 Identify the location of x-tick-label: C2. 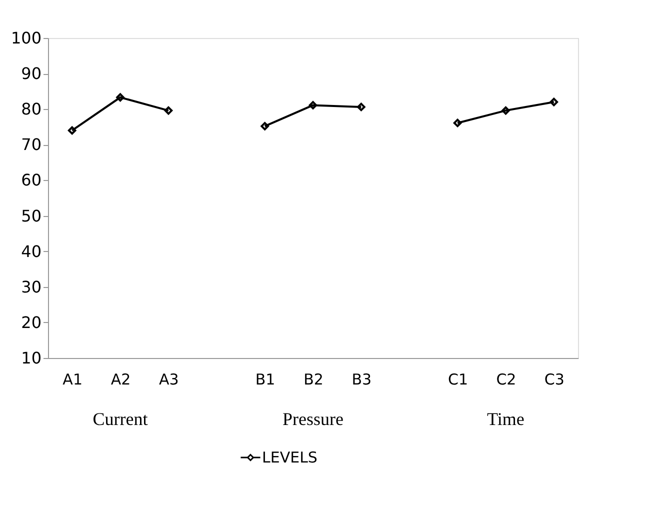
(506, 379).